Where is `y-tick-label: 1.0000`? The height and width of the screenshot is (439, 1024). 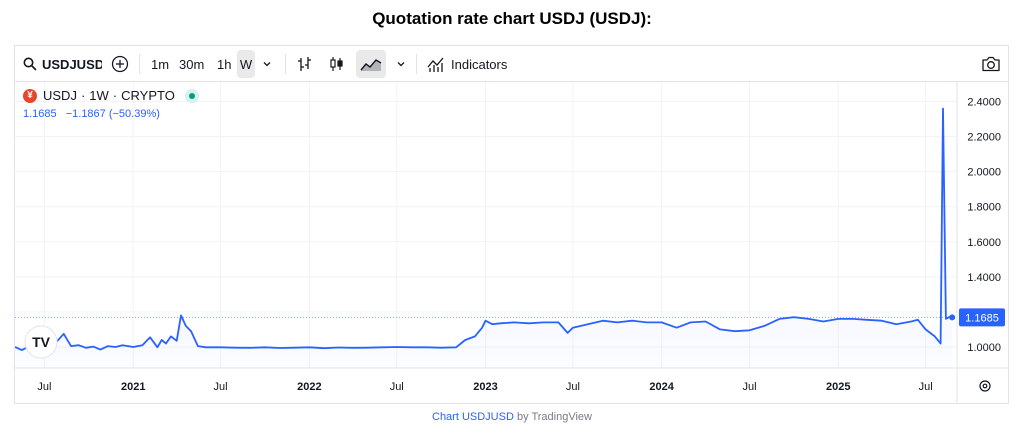
y-tick-label: 1.0000 is located at coordinates (984, 348).